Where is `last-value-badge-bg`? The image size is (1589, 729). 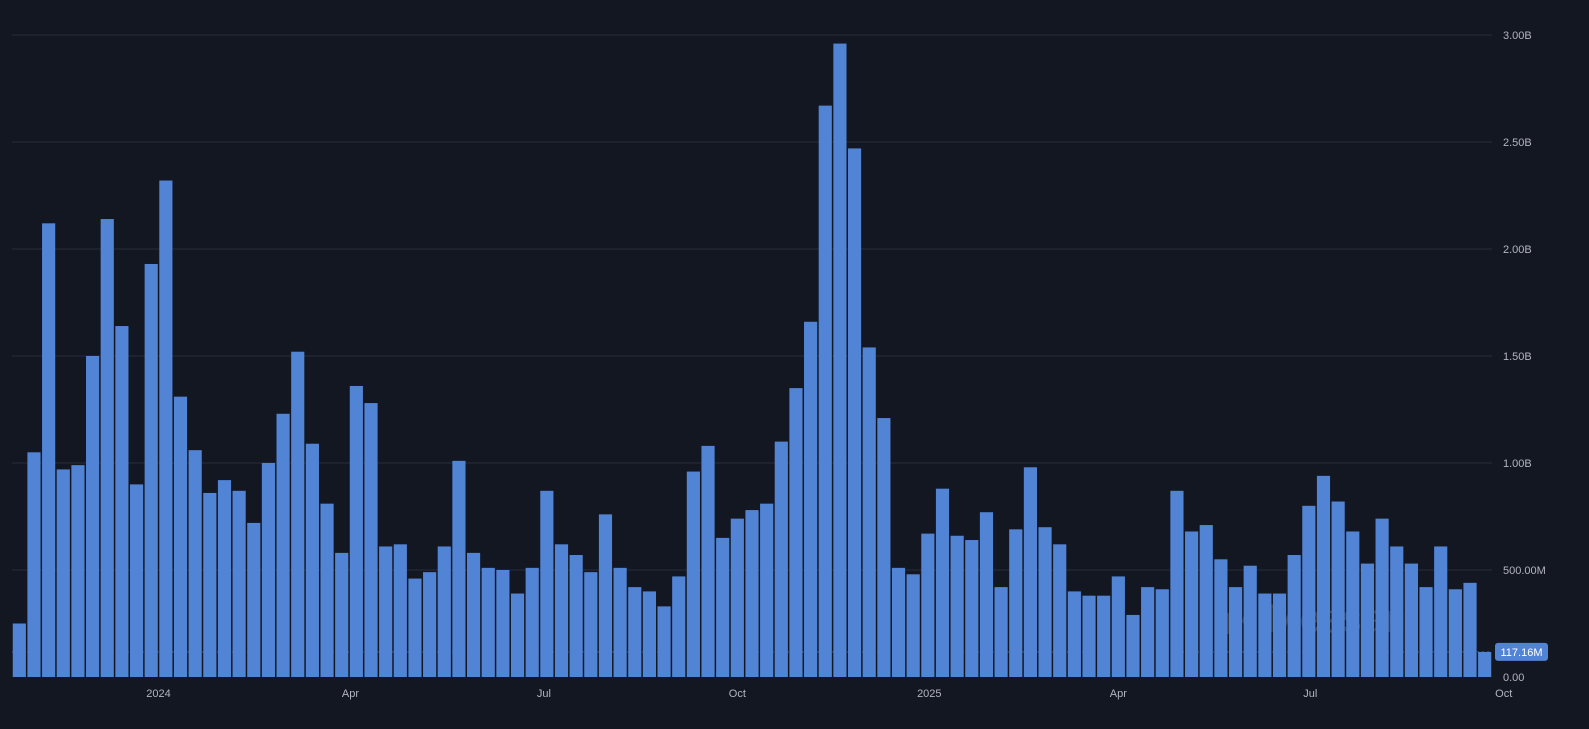
last-value-badge-bg is located at coordinates (1521, 651).